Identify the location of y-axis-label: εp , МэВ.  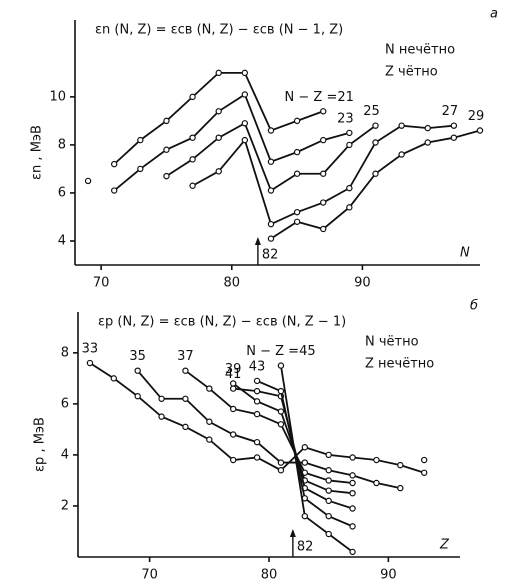
(40, 444).